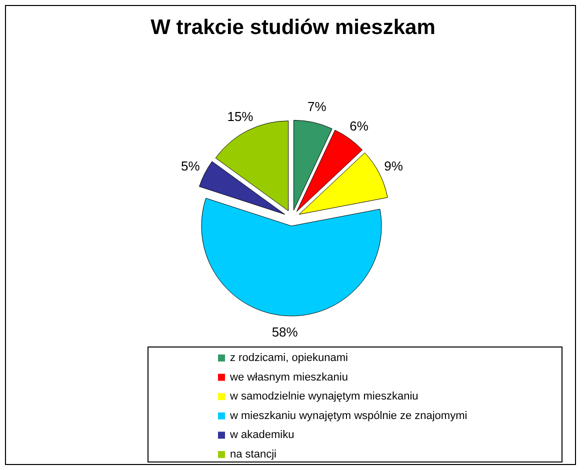 The height and width of the screenshot is (470, 586). Describe the element at coordinates (317, 106) in the screenshot. I see `data-label: 7%` at that location.